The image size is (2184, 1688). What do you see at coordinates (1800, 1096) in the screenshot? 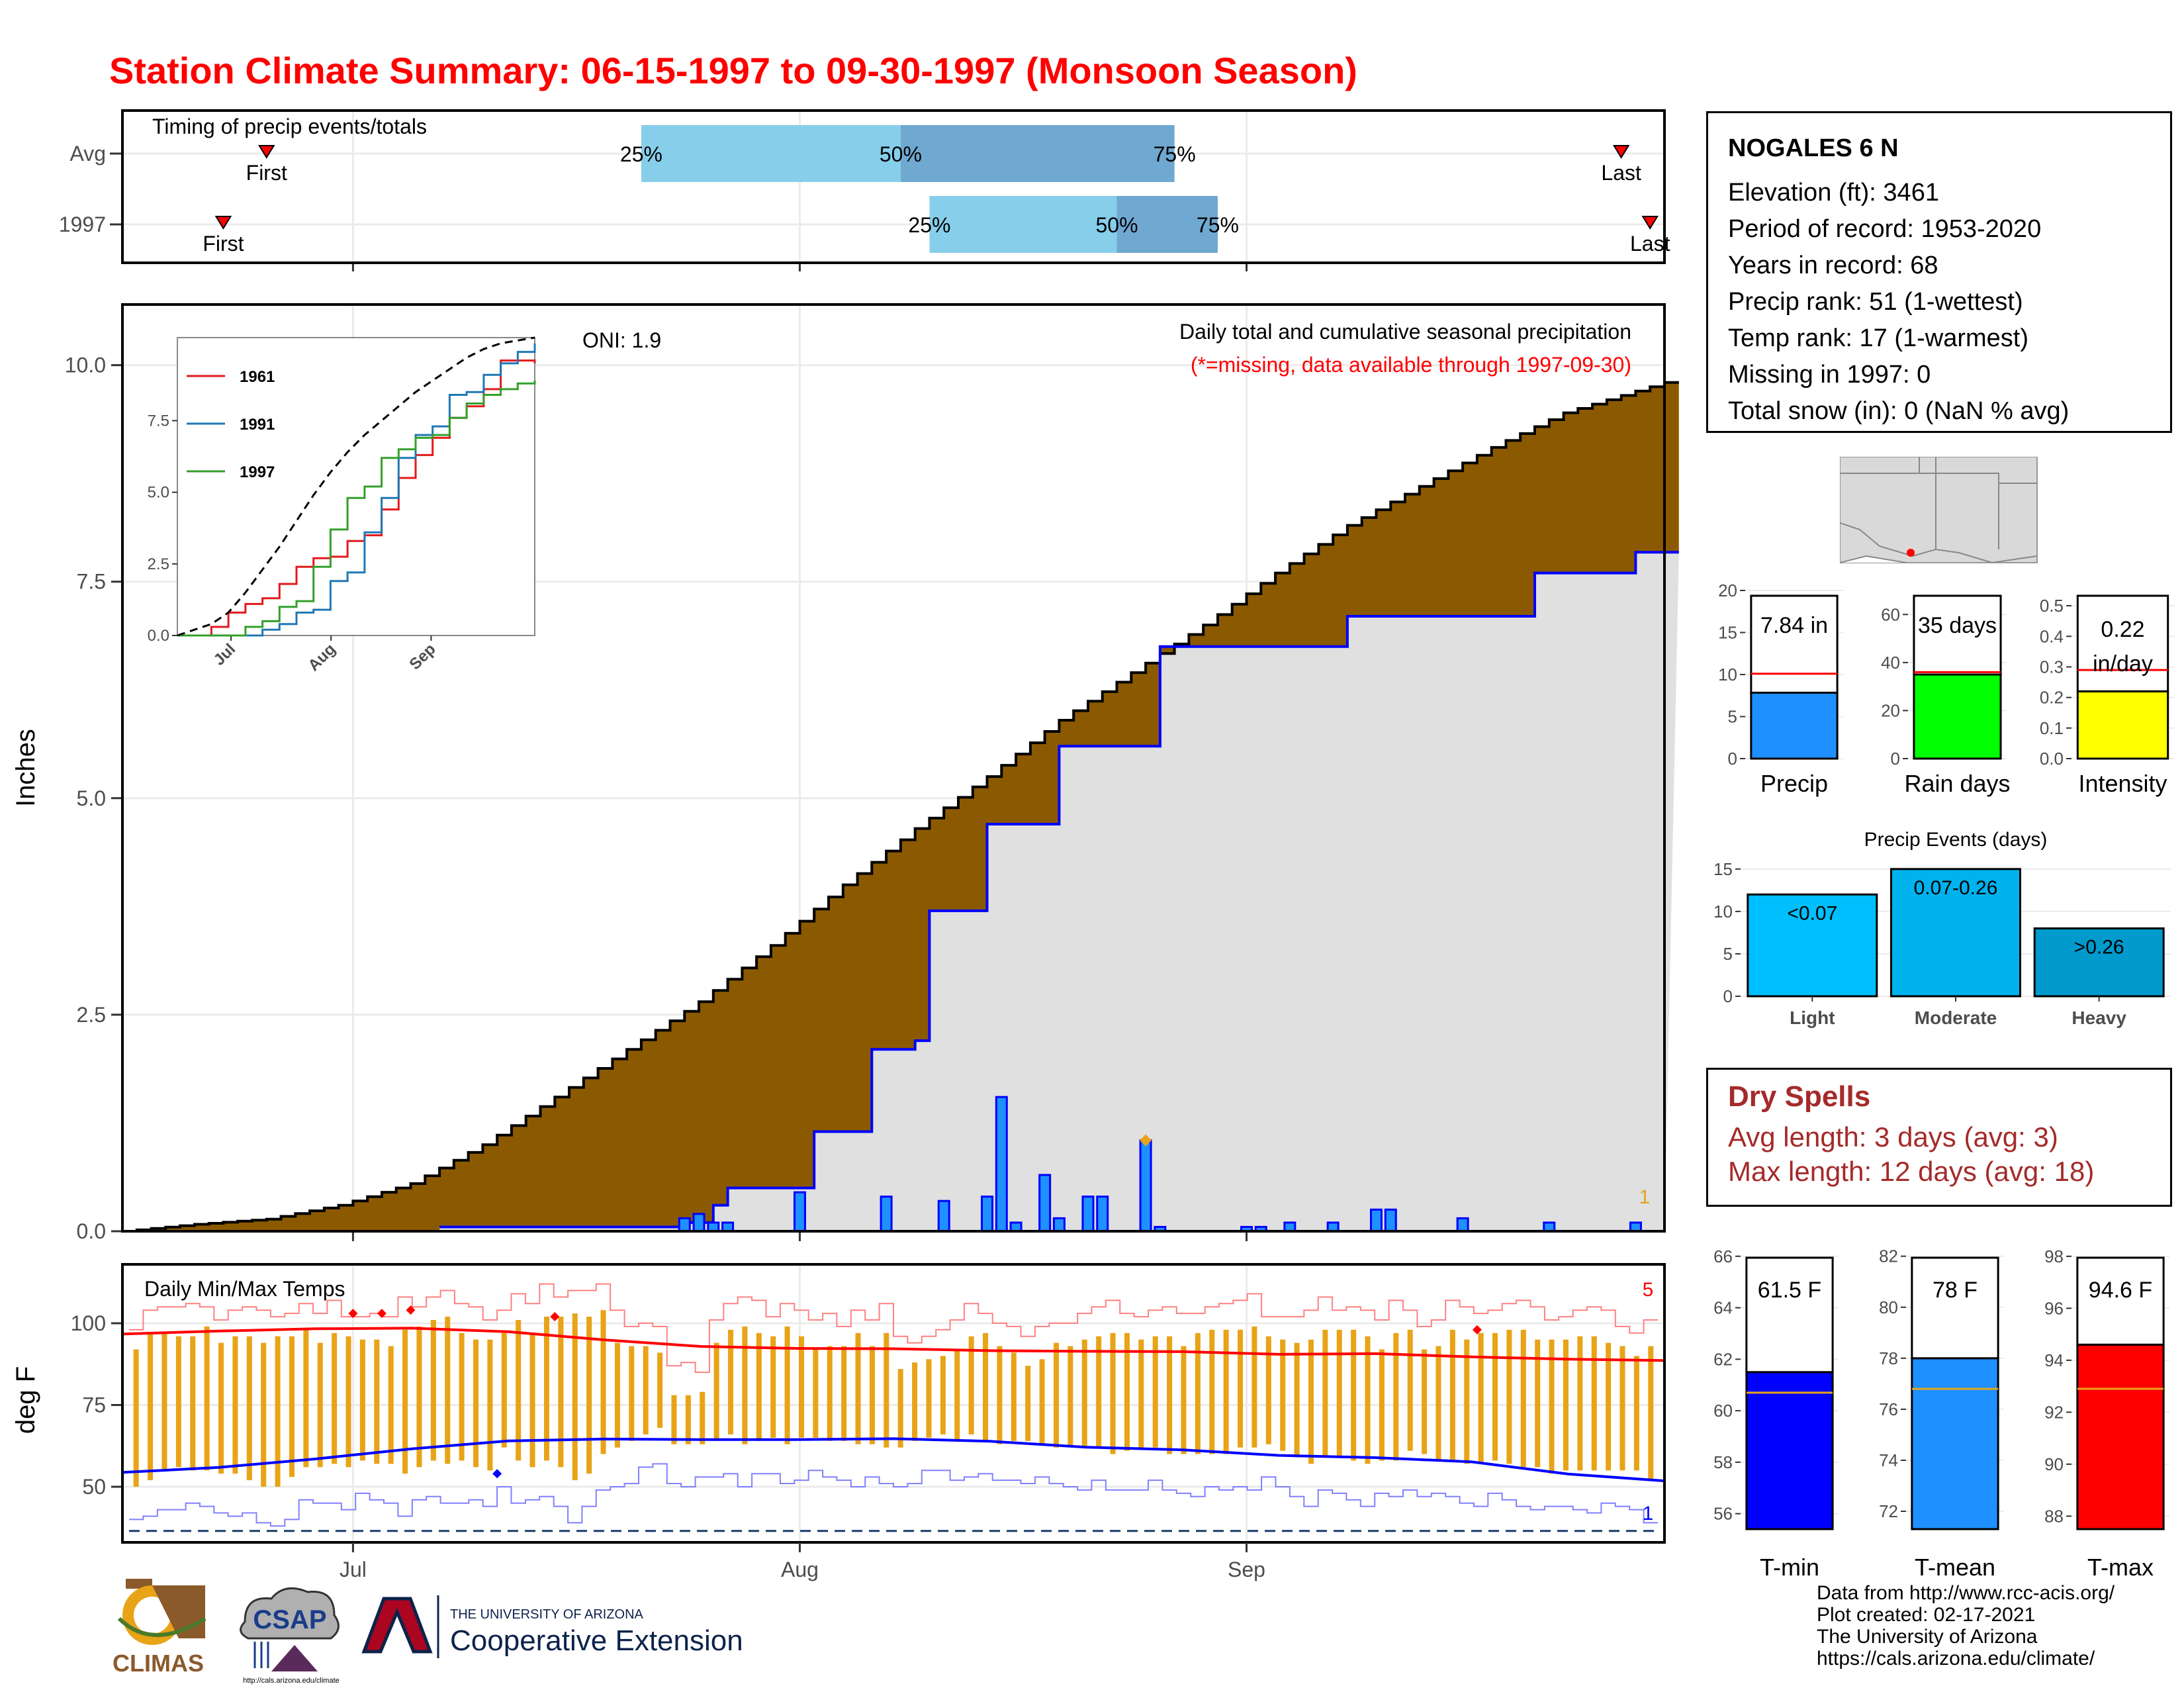
I see `dry-spells-title: Dry Spells` at bounding box center [1800, 1096].